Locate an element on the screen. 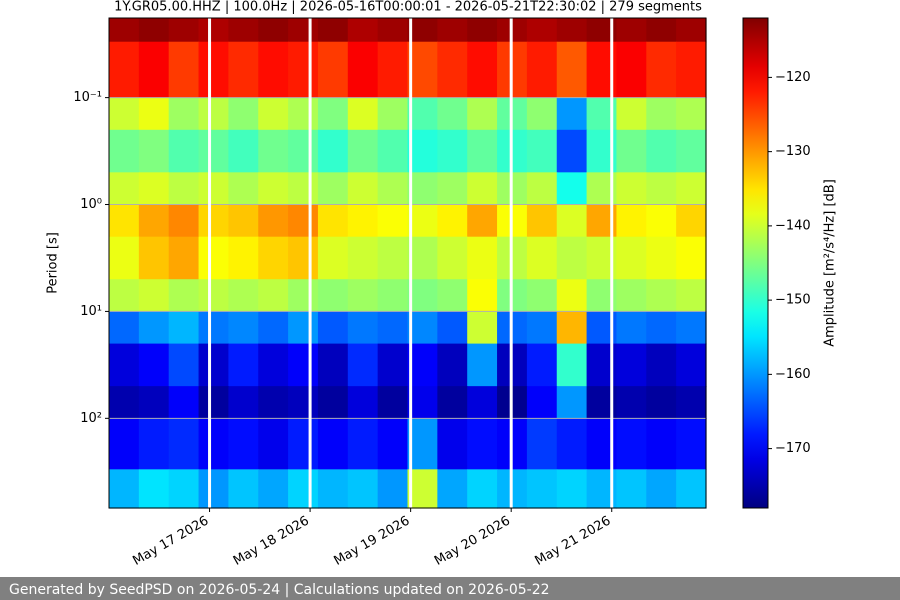 Image resolution: width=900 pixels, height=600 pixels. y-tick-label: 10⁻¹ is located at coordinates (87, 97).